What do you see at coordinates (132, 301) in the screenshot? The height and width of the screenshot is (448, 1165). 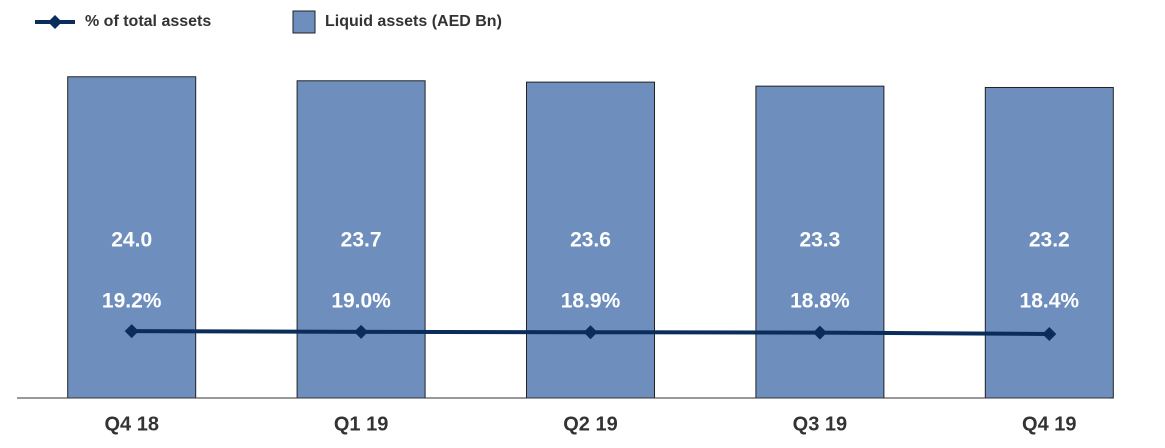 I see `line-value-label: 19.2%` at bounding box center [132, 301].